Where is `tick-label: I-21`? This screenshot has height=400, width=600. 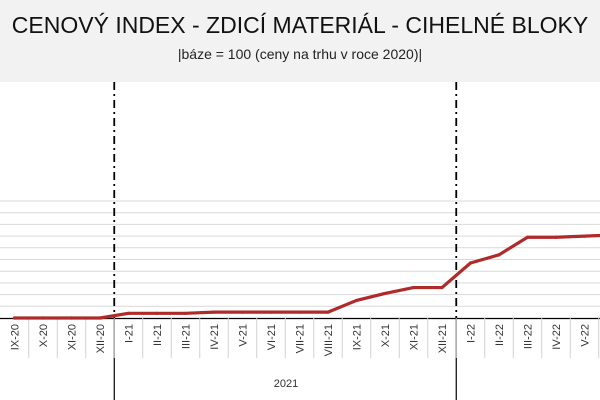
tick-label: I-21 is located at coordinates (130, 333).